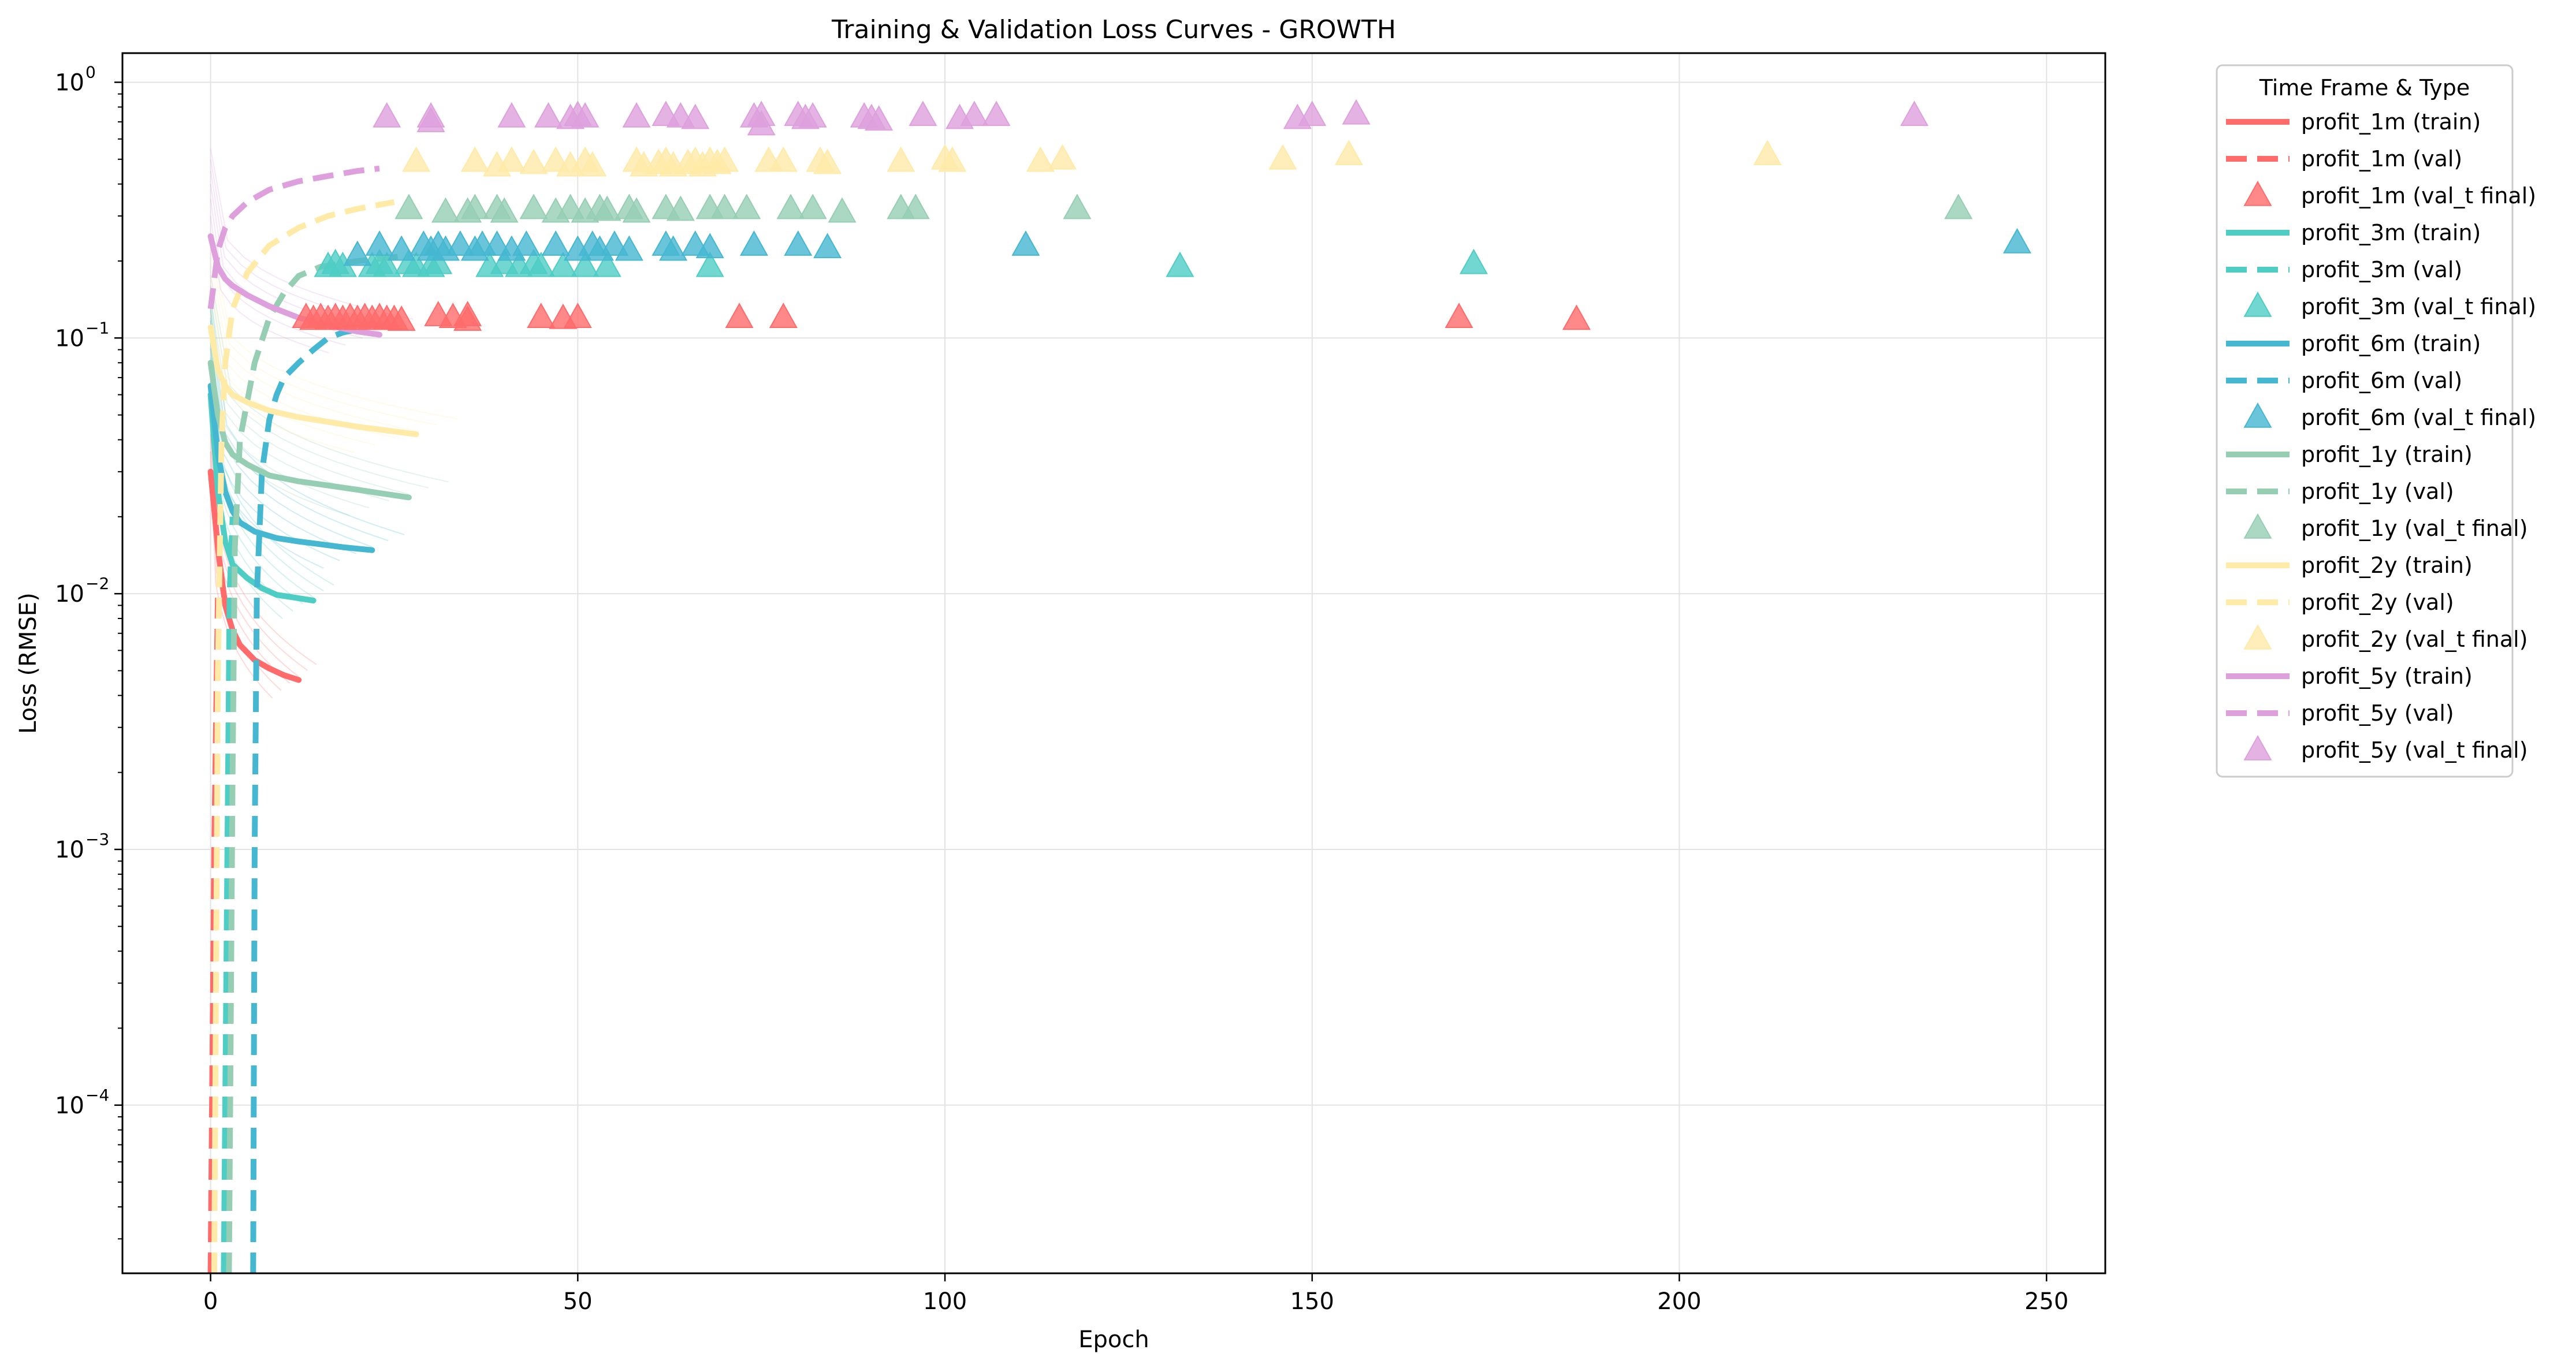 The width and height of the screenshot is (2576, 1368). What do you see at coordinates (97, 1095) in the screenshot?
I see `y-tick-exponent: −4` at bounding box center [97, 1095].